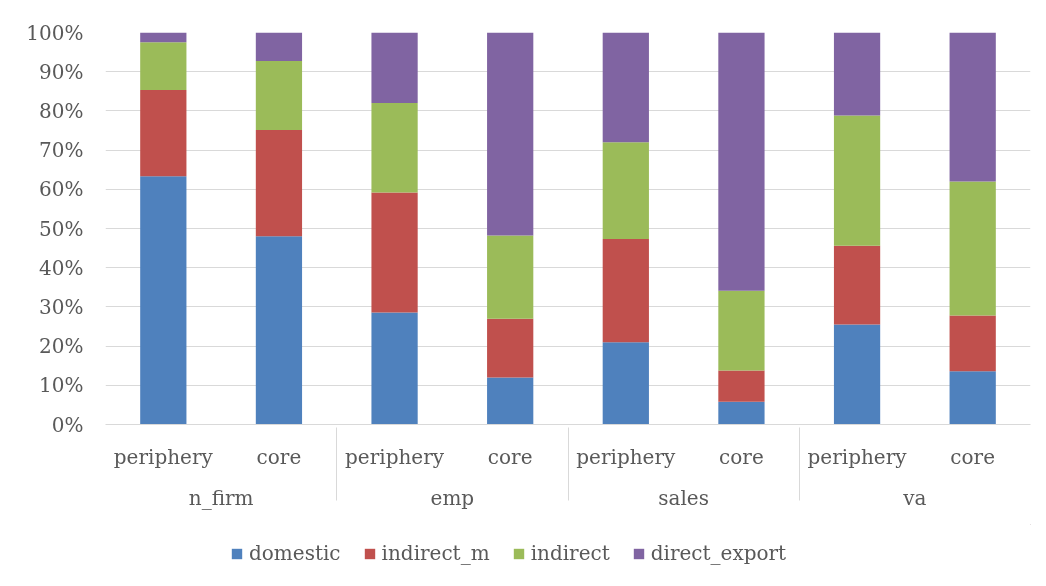 This screenshot has width=1046, height=586. I want to click on y-tick-label: 40%, so click(61, 267).